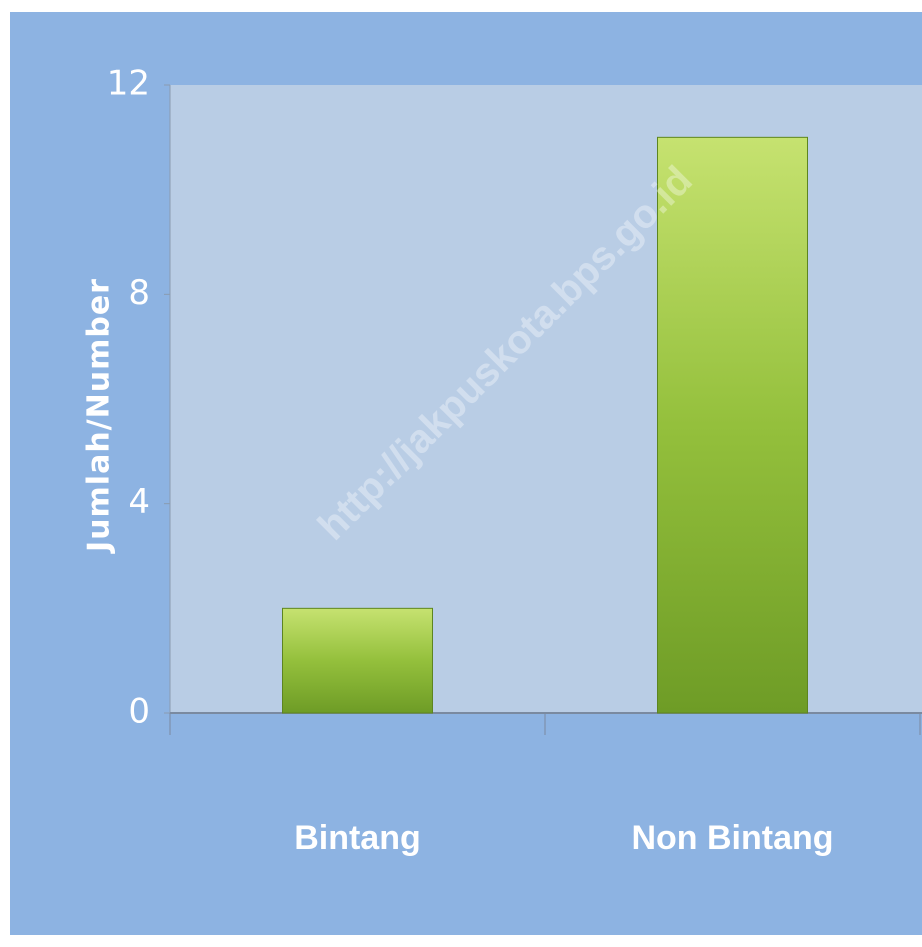 This screenshot has width=922, height=947. I want to click on x-tick-label: Bintang, so click(357, 838).